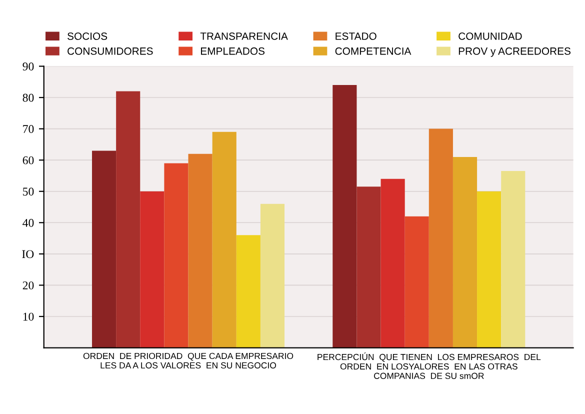 The height and width of the screenshot is (414, 585). Describe the element at coordinates (110, 51) in the screenshot. I see `legend-label: CONSUMIDORES` at that location.